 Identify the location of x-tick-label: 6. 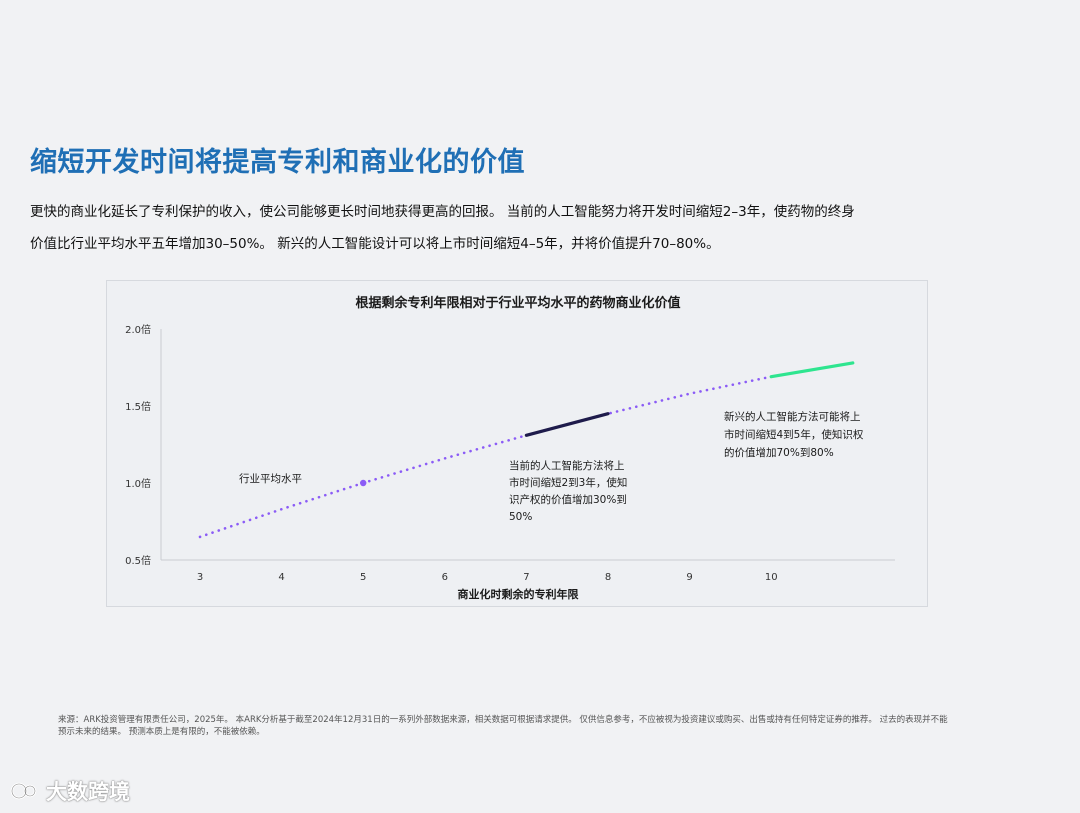
(445, 577).